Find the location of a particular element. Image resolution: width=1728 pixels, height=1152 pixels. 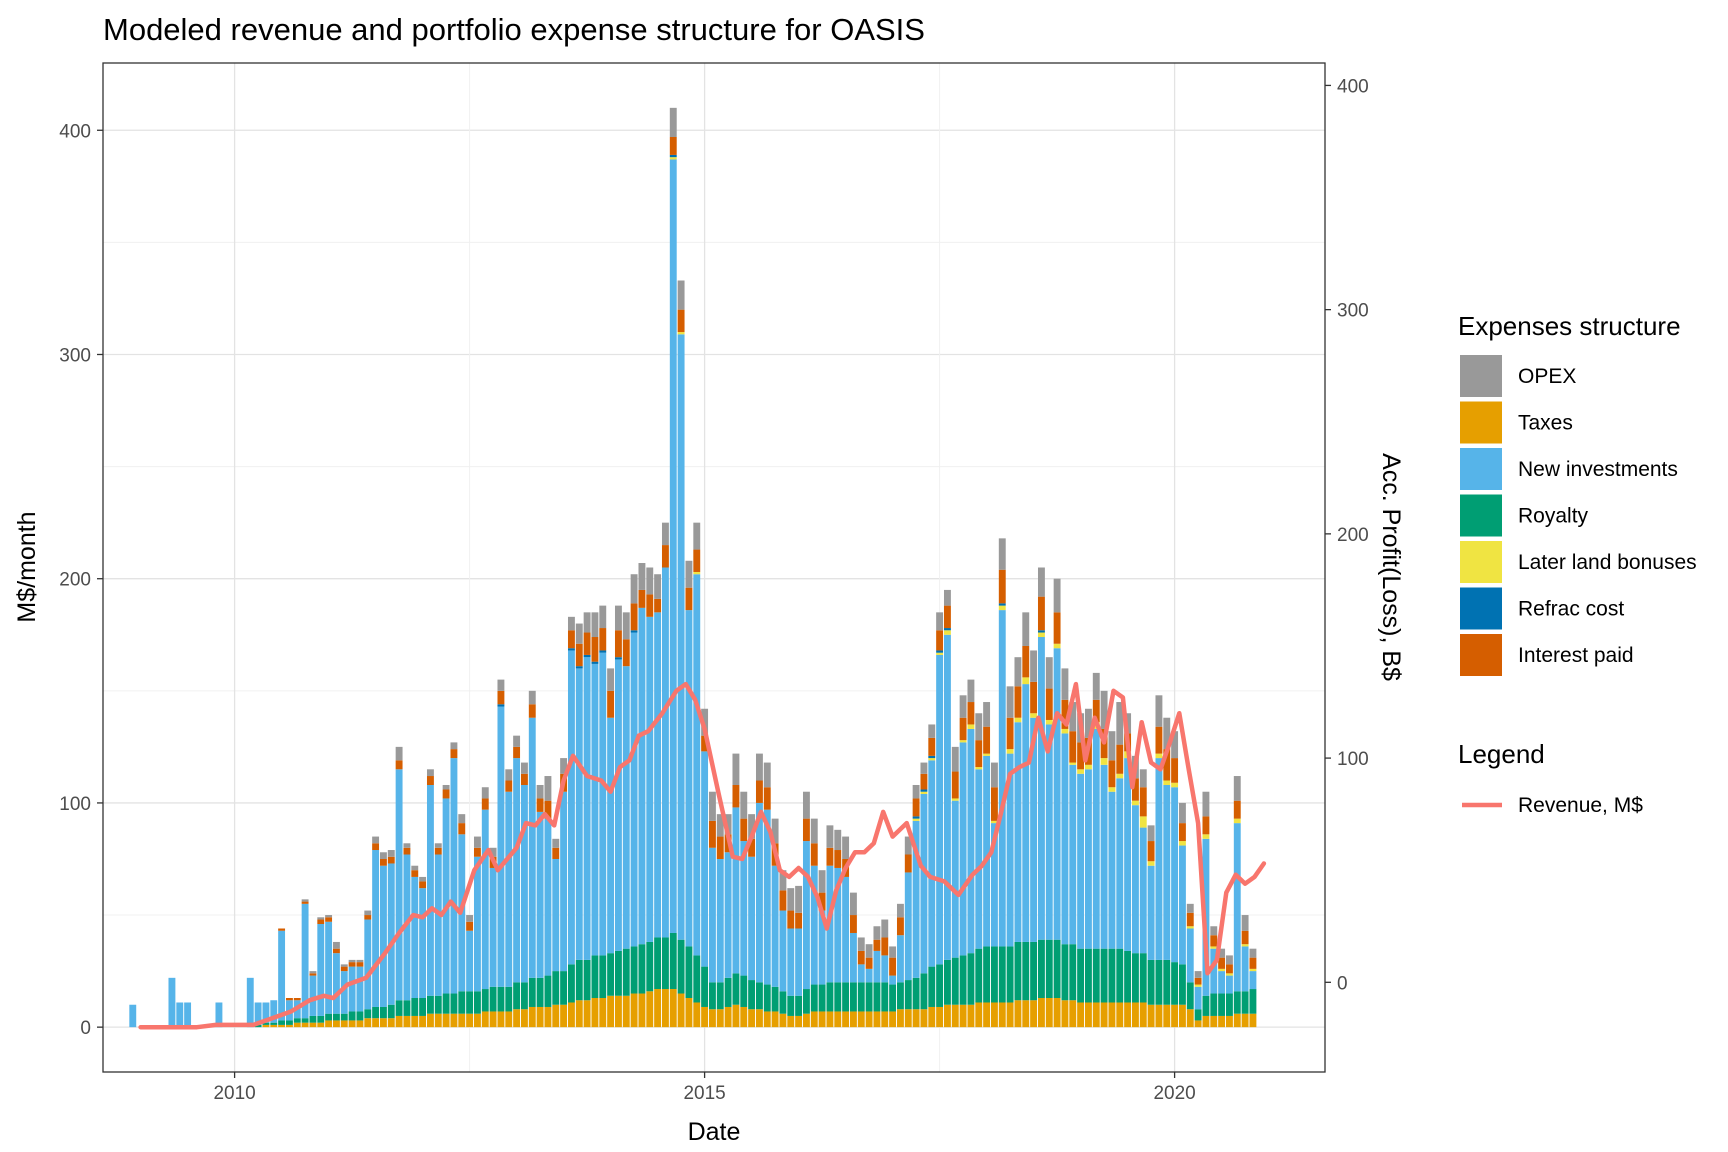

y2-tick-label: 100 is located at coordinates (1353, 759).